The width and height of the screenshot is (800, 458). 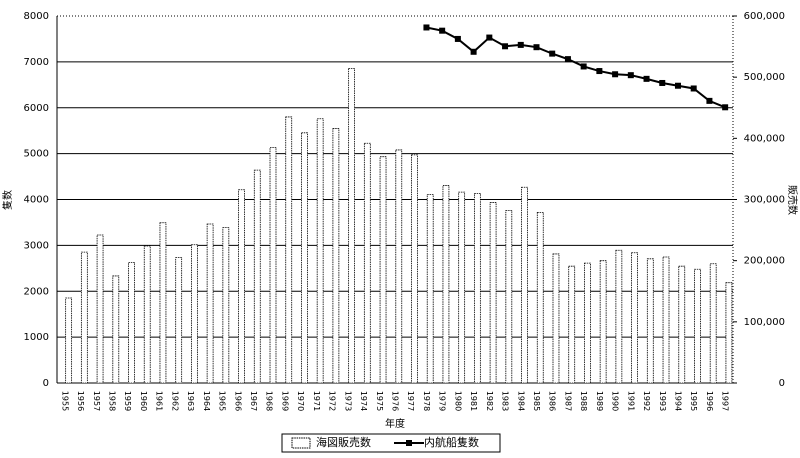 I want to click on x-tick-label: 1966, so click(x=237, y=401).